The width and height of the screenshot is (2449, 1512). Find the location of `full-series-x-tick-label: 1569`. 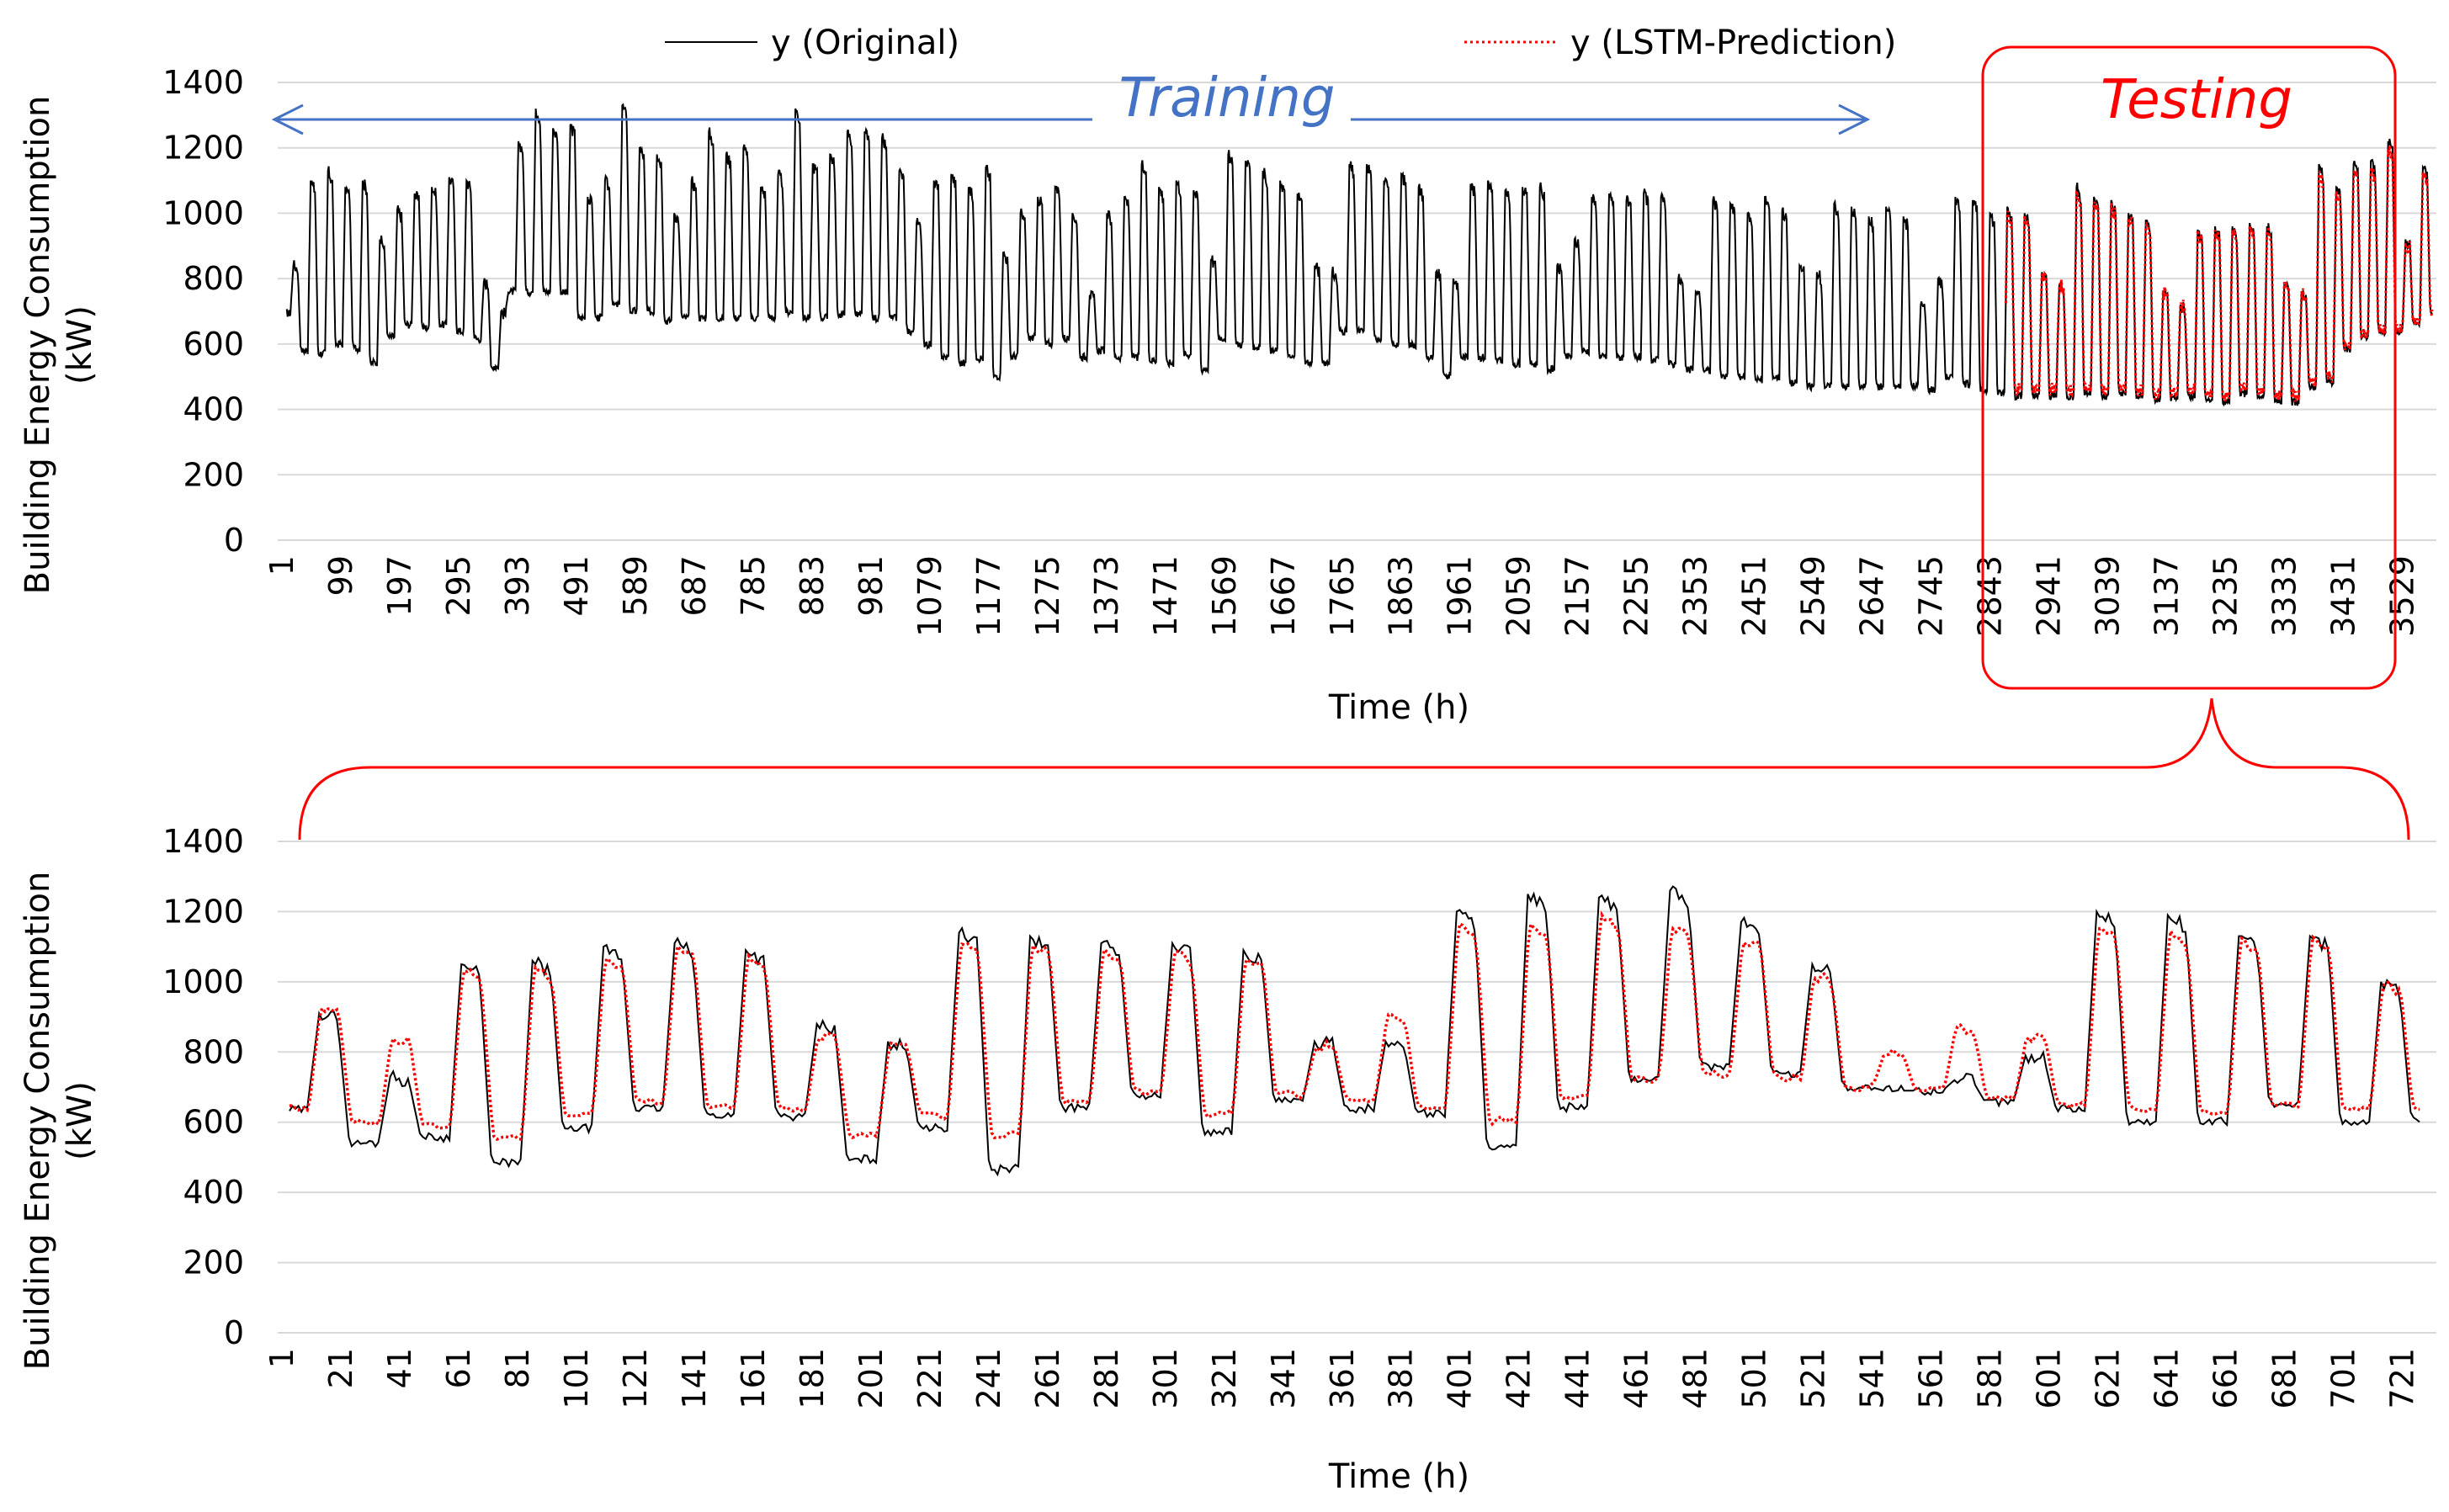

full-series-x-tick-label: 1569 is located at coordinates (1224, 596).